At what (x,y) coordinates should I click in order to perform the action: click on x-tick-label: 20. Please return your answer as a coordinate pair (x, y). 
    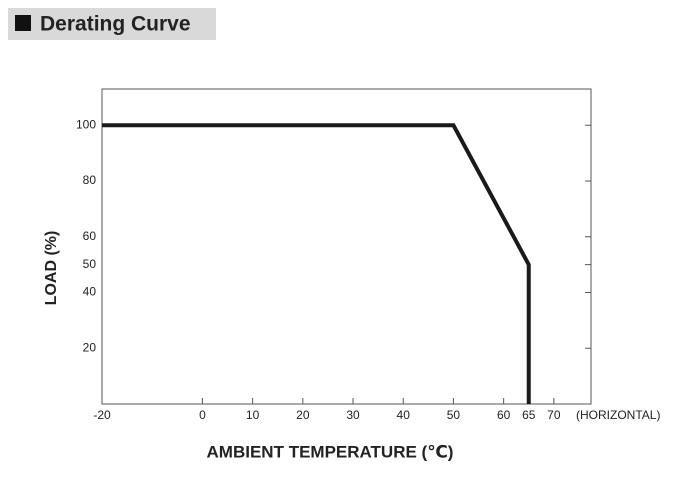
    Looking at the image, I should click on (303, 415).